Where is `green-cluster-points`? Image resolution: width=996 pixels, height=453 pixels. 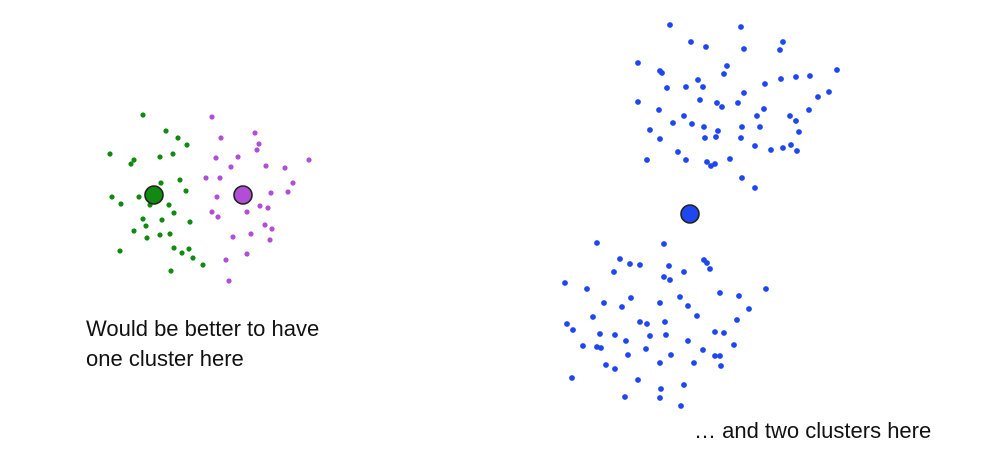 green-cluster-points is located at coordinates (156, 193).